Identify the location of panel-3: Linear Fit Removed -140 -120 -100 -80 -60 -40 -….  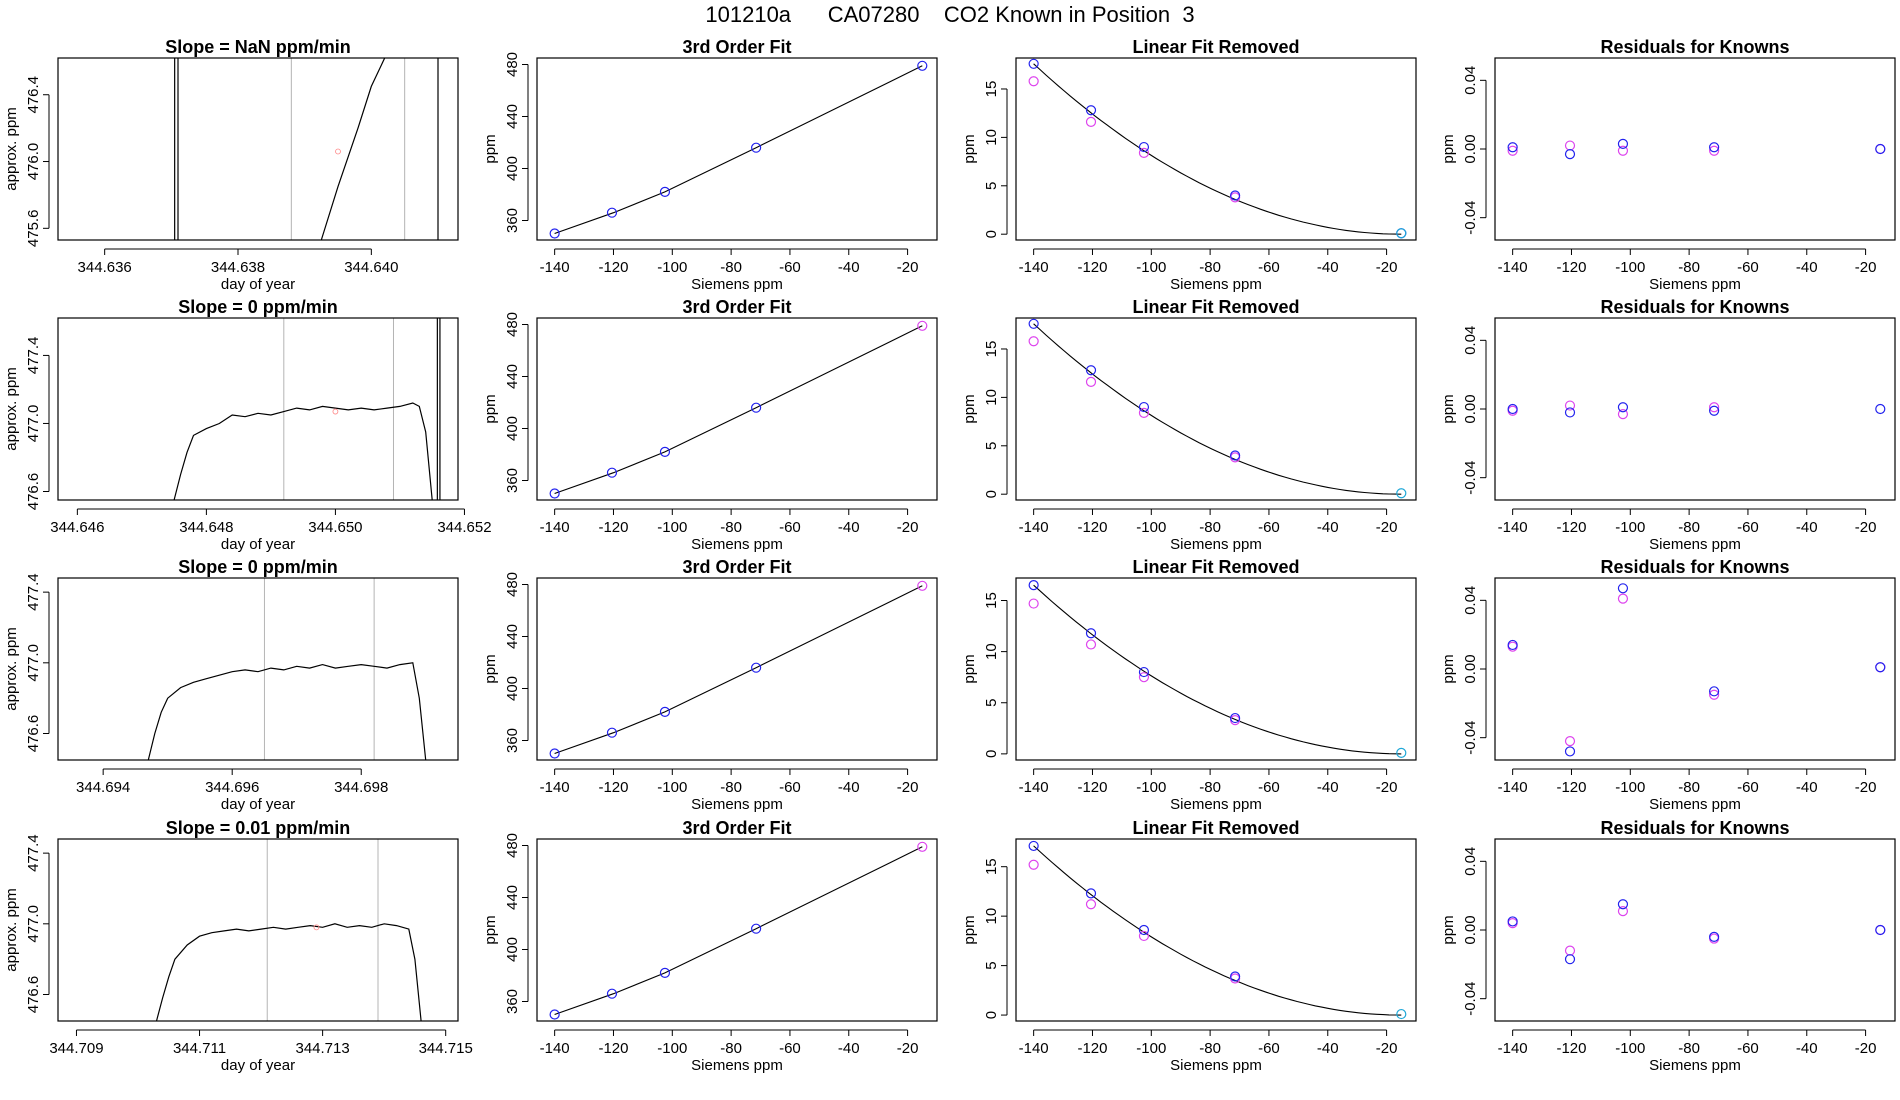
(1189, 165).